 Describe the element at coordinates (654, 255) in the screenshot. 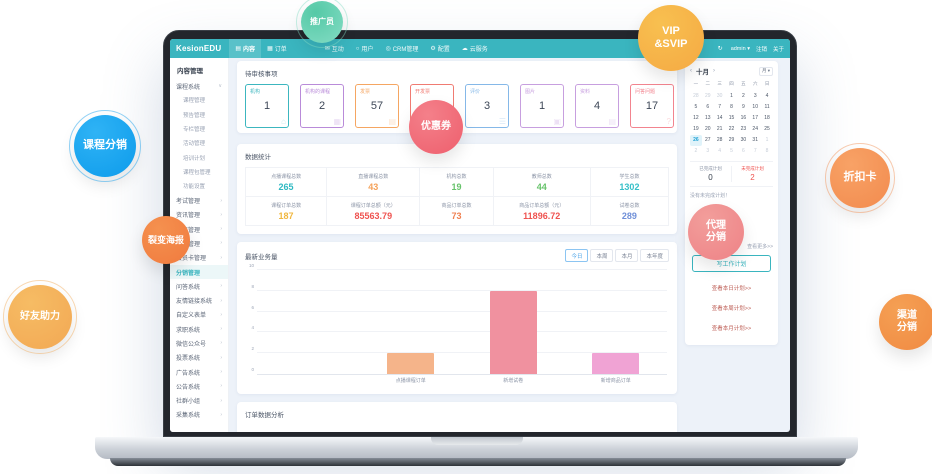

I see `tab-本年度: 本年度` at that location.